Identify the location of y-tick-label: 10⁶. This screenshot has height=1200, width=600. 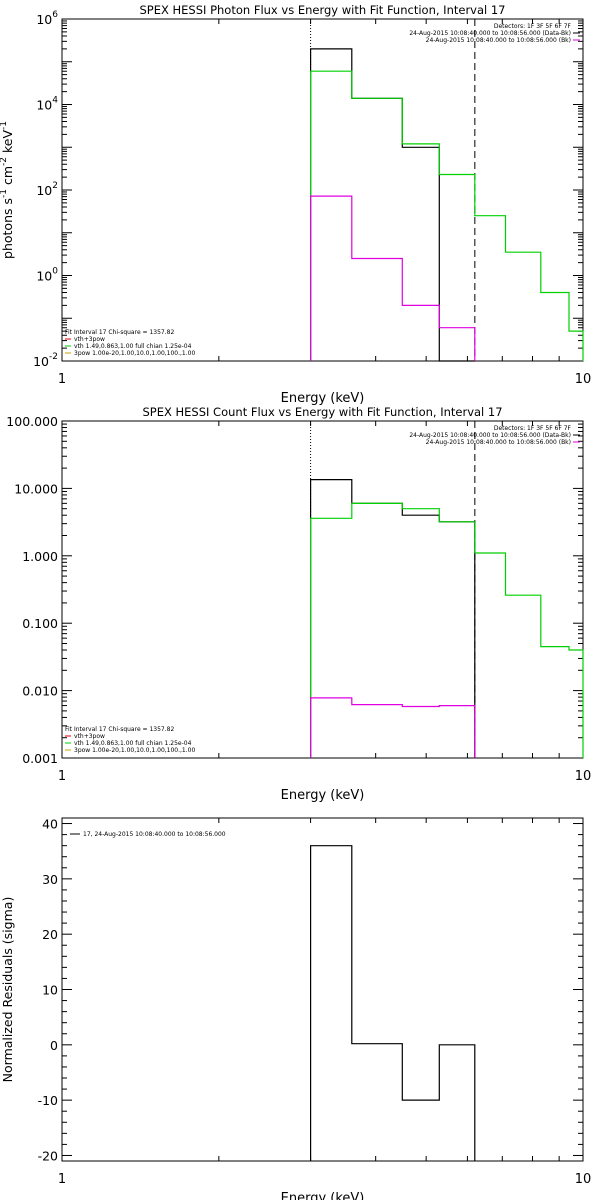
(47, 18).